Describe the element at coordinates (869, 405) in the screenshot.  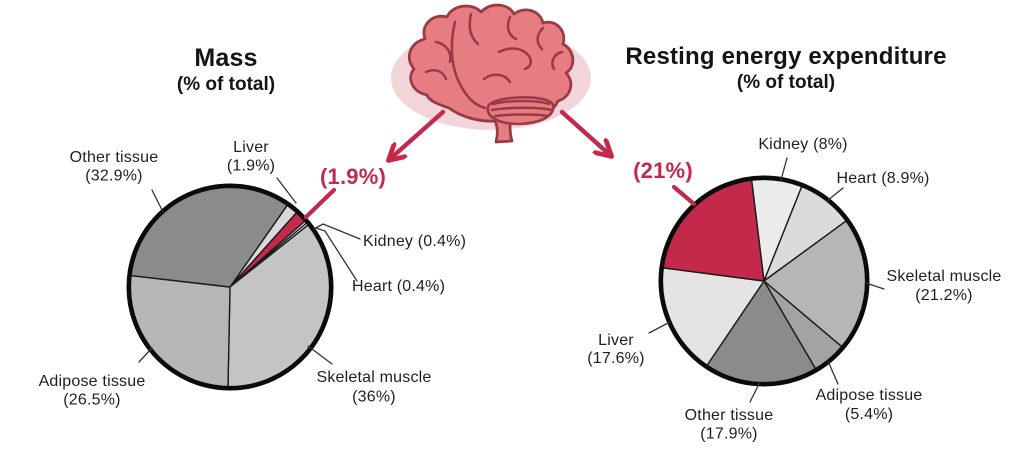
I see `slice-label-adipose-tissue: Adipose tissue (5.4%)` at that location.